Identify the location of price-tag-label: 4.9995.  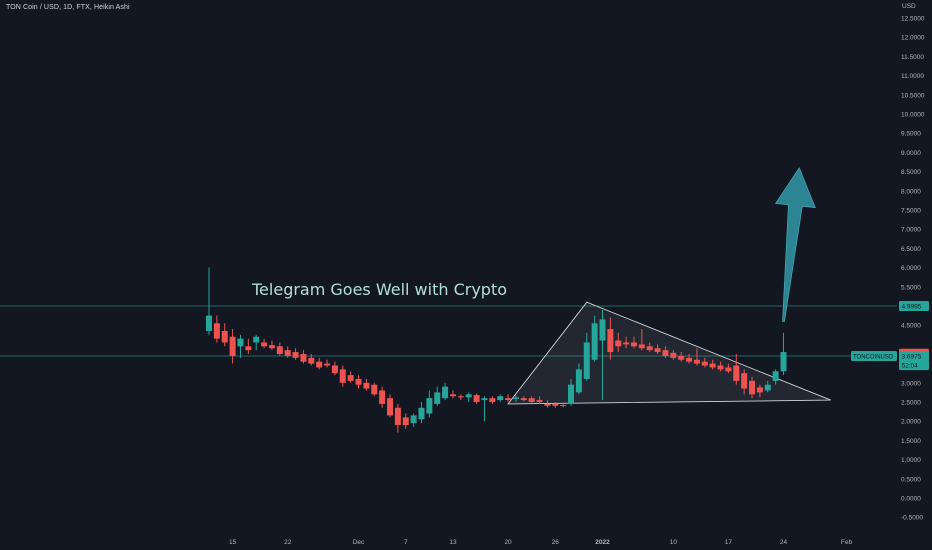
(912, 307).